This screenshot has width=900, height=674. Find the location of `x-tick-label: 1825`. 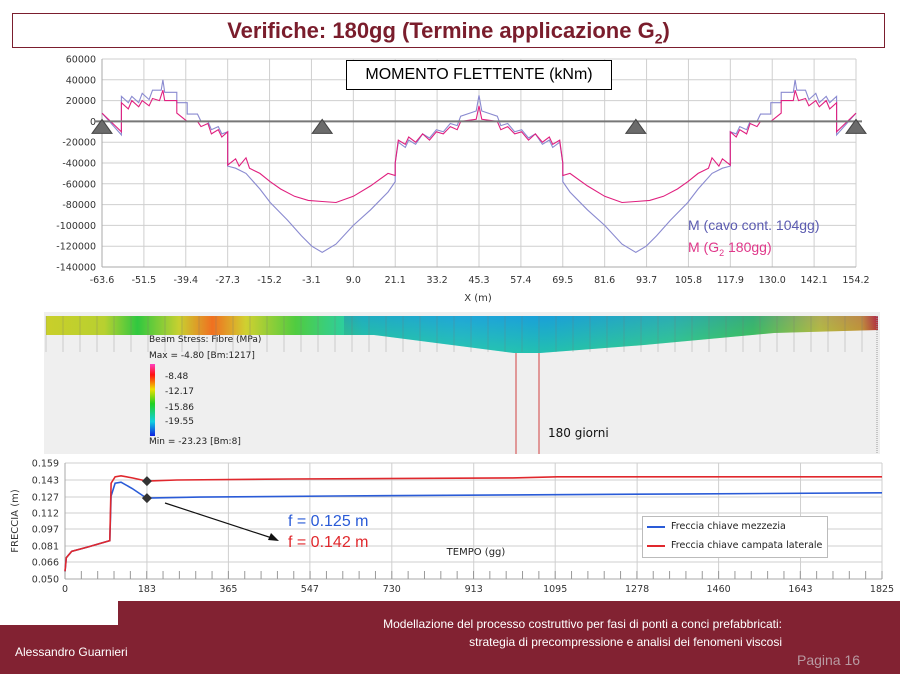

x-tick-label: 1825 is located at coordinates (882, 589).